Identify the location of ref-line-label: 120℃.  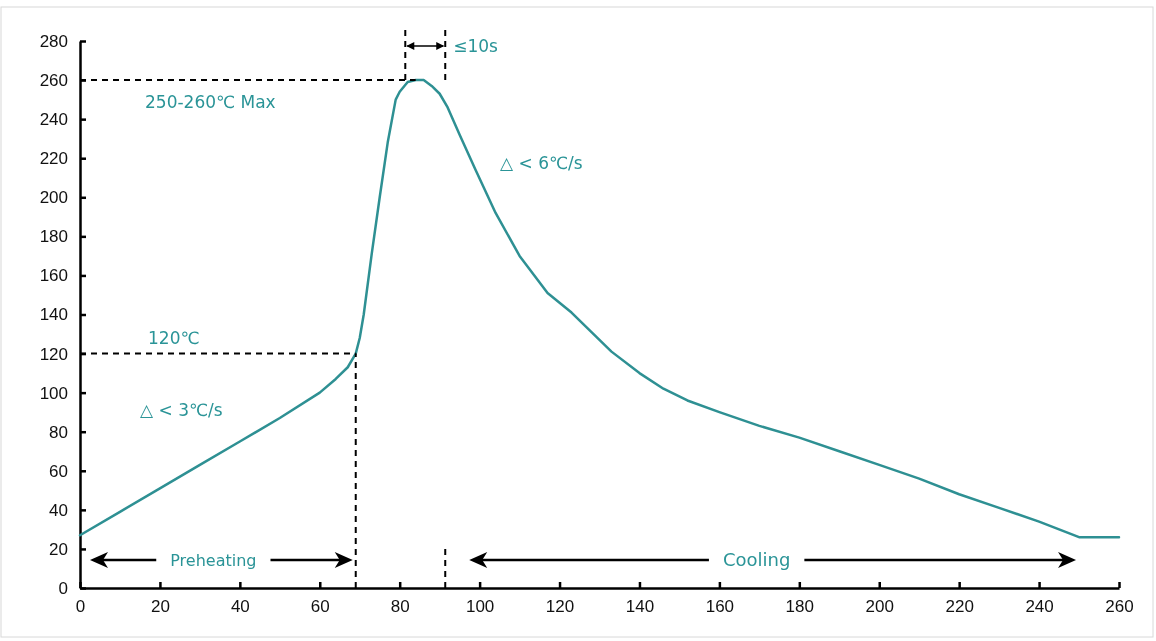
(174, 337).